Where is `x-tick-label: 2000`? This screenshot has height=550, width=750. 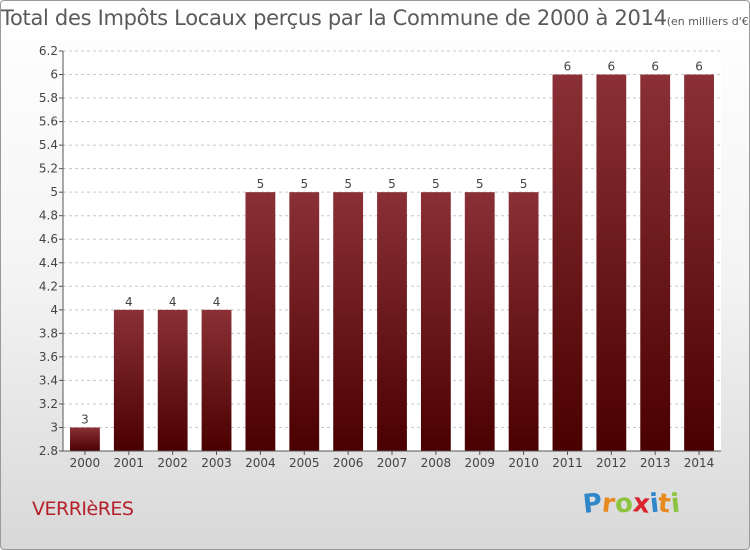
x-tick-label: 2000 is located at coordinates (85, 463).